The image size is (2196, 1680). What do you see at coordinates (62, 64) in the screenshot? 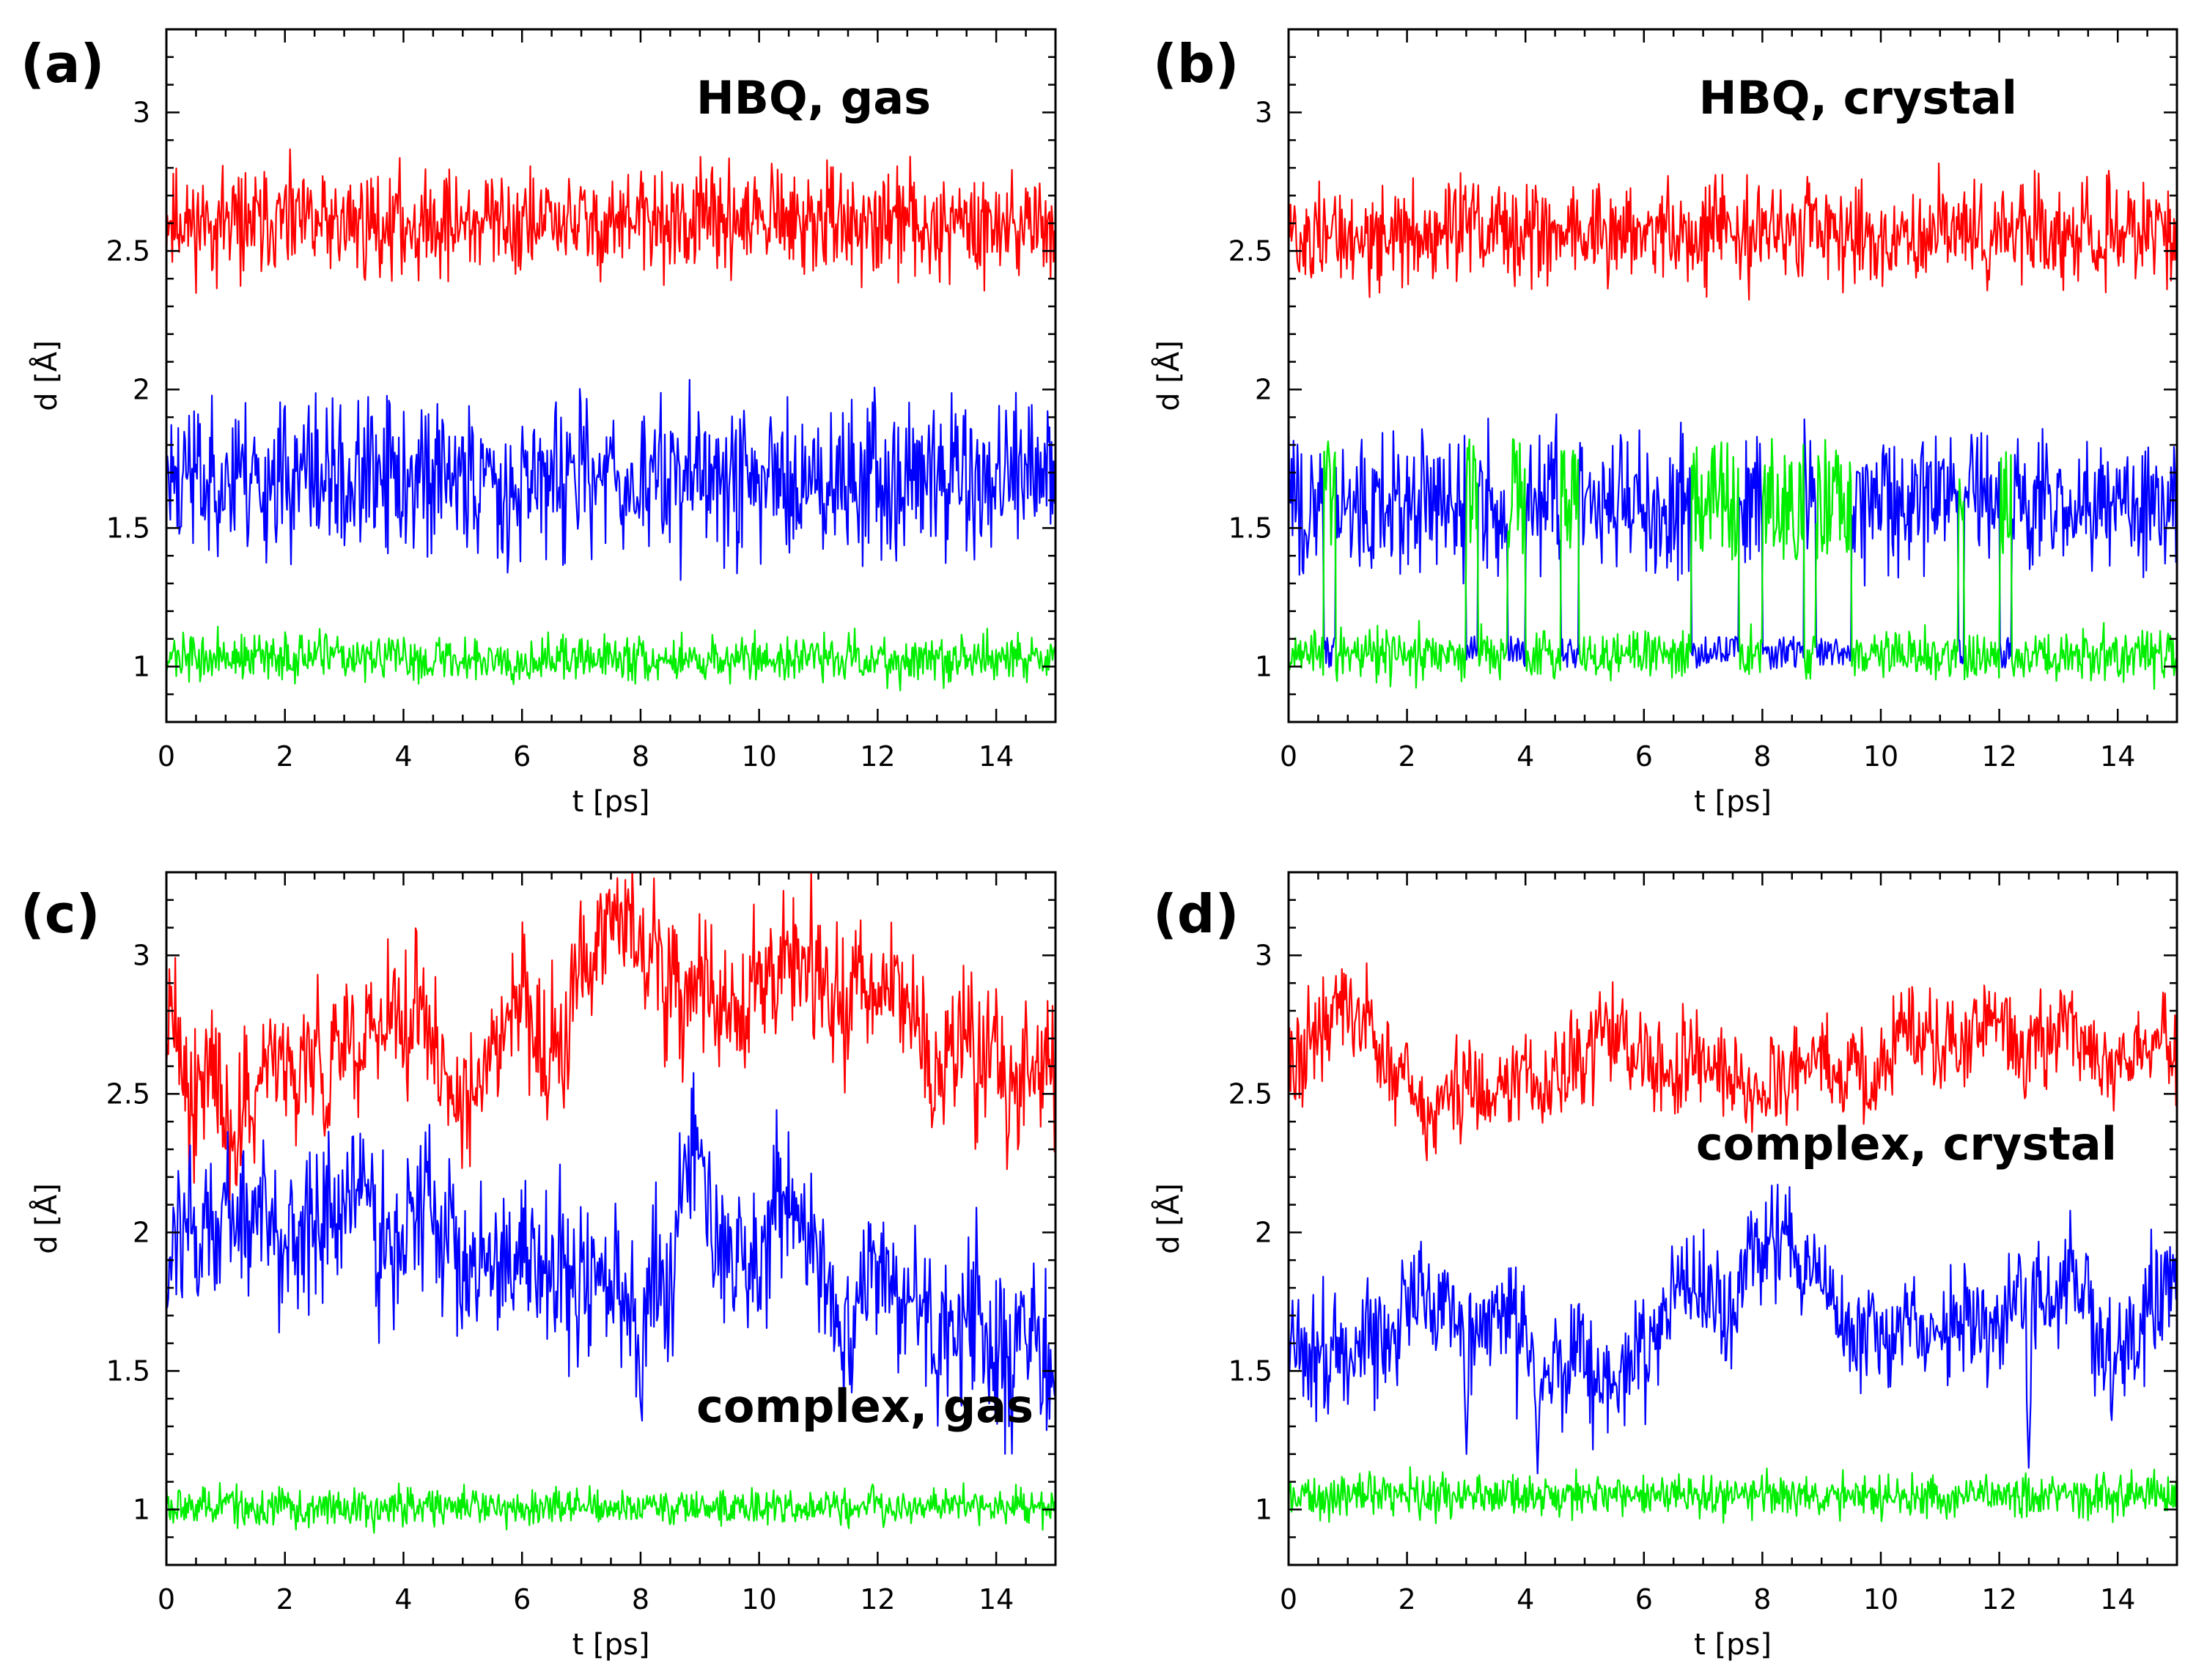
I see `panel-label: (a)` at bounding box center [62, 64].